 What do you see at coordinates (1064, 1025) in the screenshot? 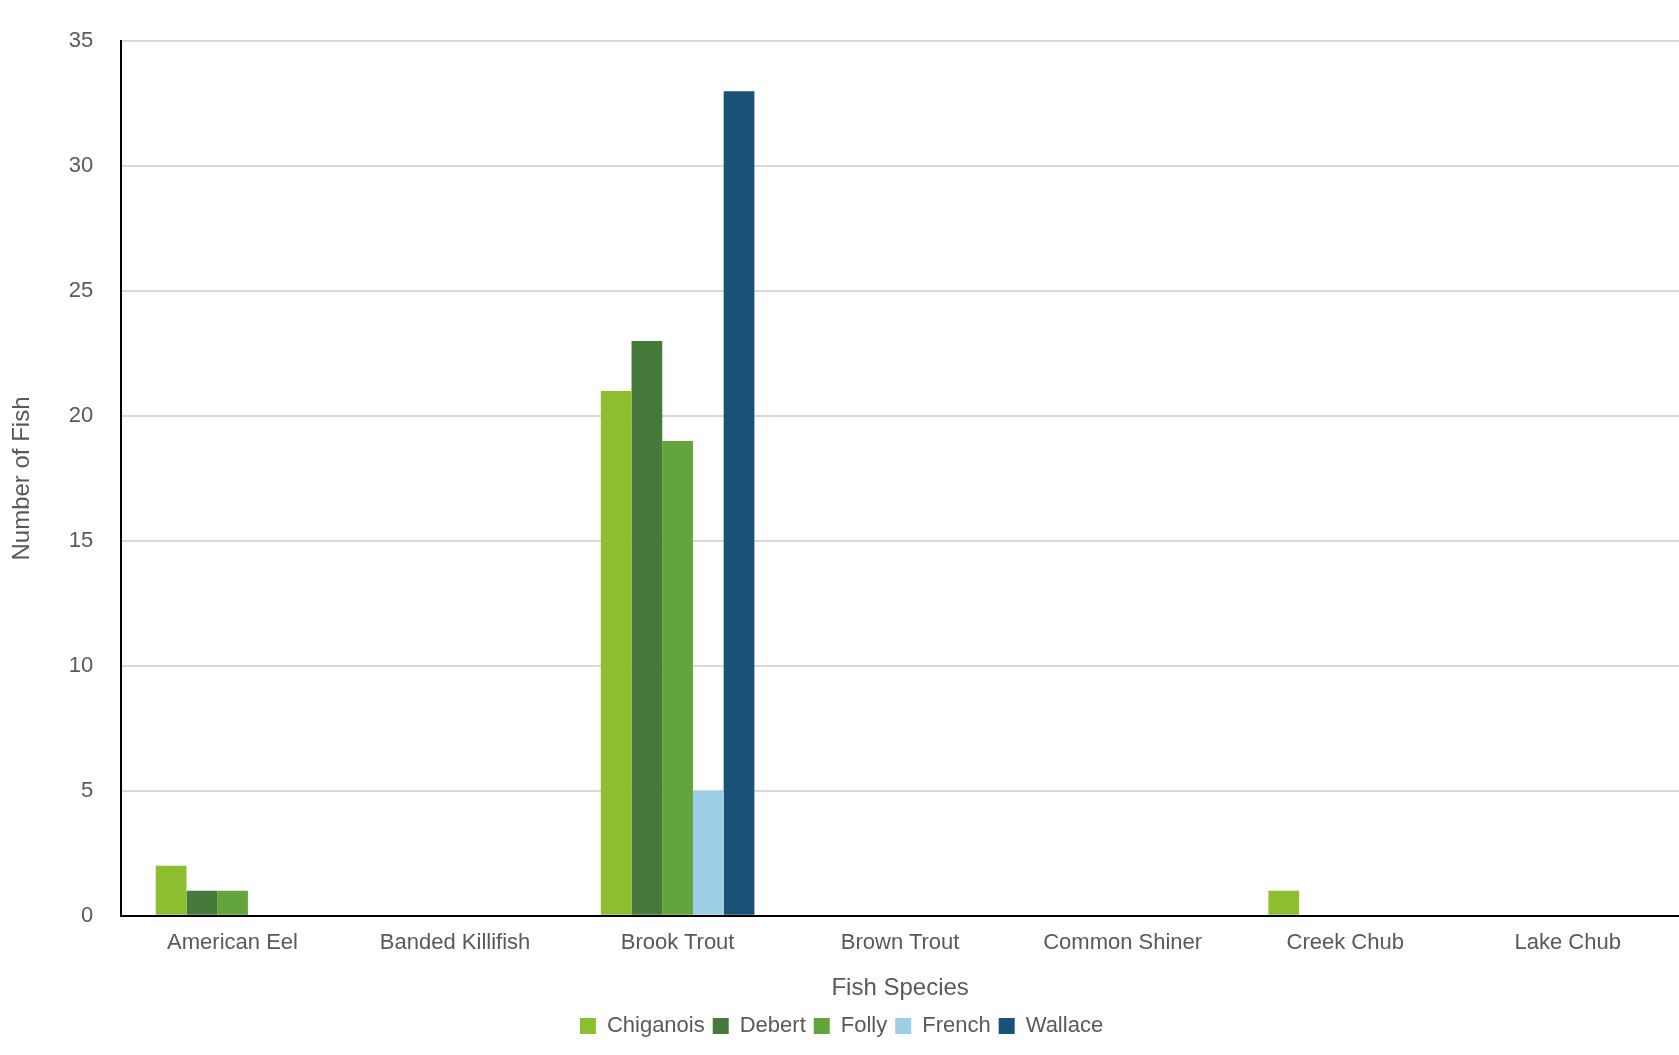
I see `legend-label: Wallace` at bounding box center [1064, 1025].